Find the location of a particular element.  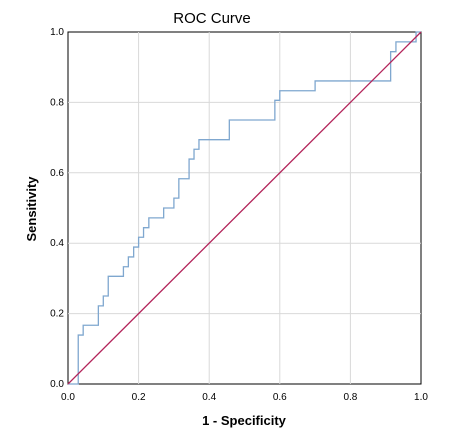

y-tick-label: 1.0 is located at coordinates (57, 32).